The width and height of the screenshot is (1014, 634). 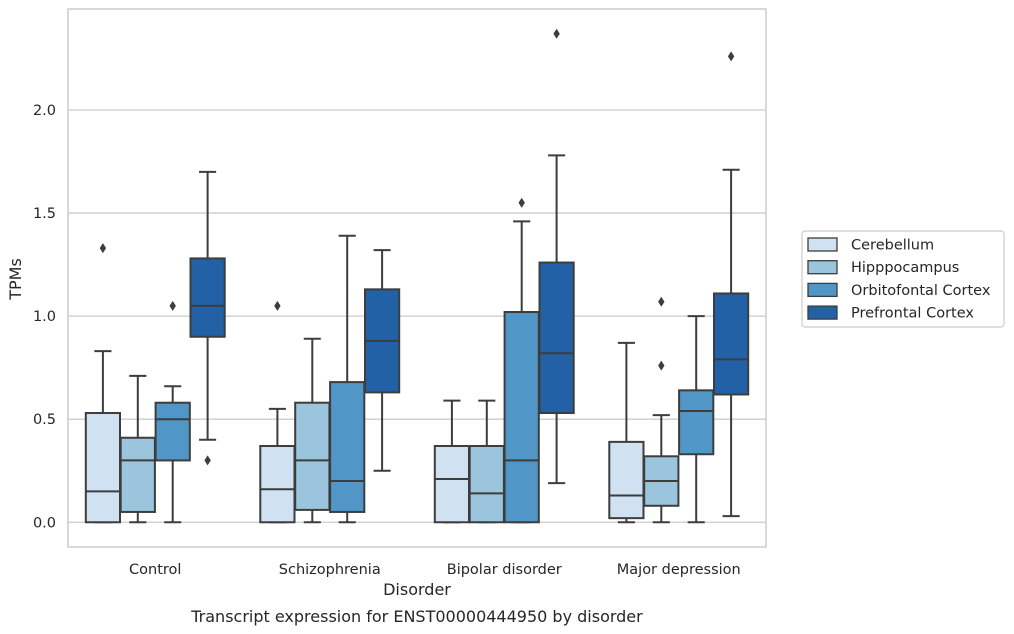 I want to click on y-axis-label: TPMs, so click(x=15, y=279).